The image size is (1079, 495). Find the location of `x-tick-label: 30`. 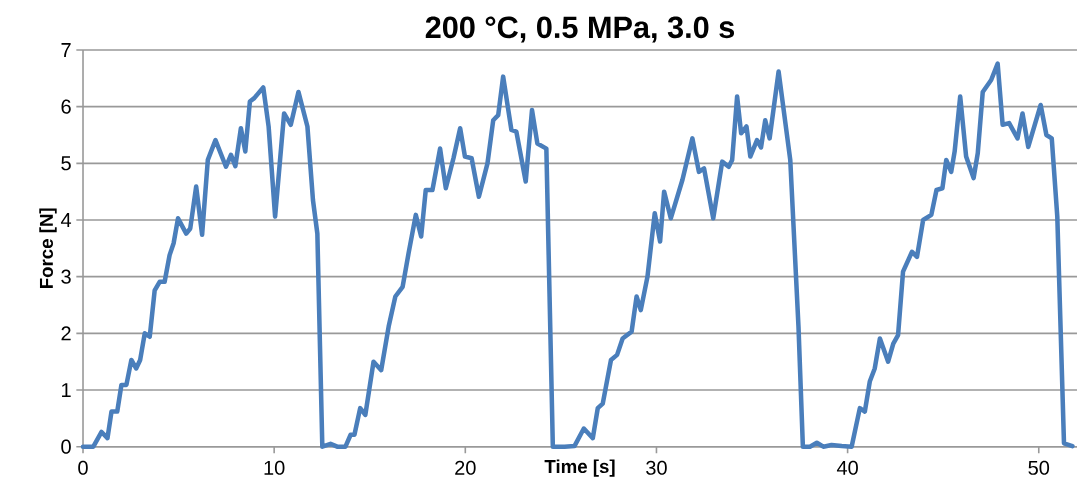

x-tick-label: 30 is located at coordinates (656, 467).